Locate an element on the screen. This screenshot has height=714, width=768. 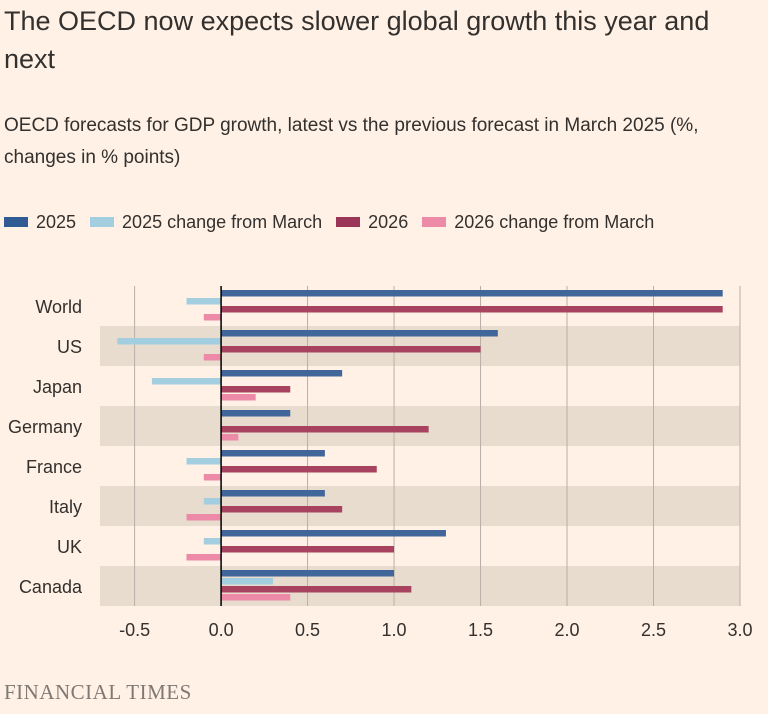
bar-japan-2025 is located at coordinates (282, 373).